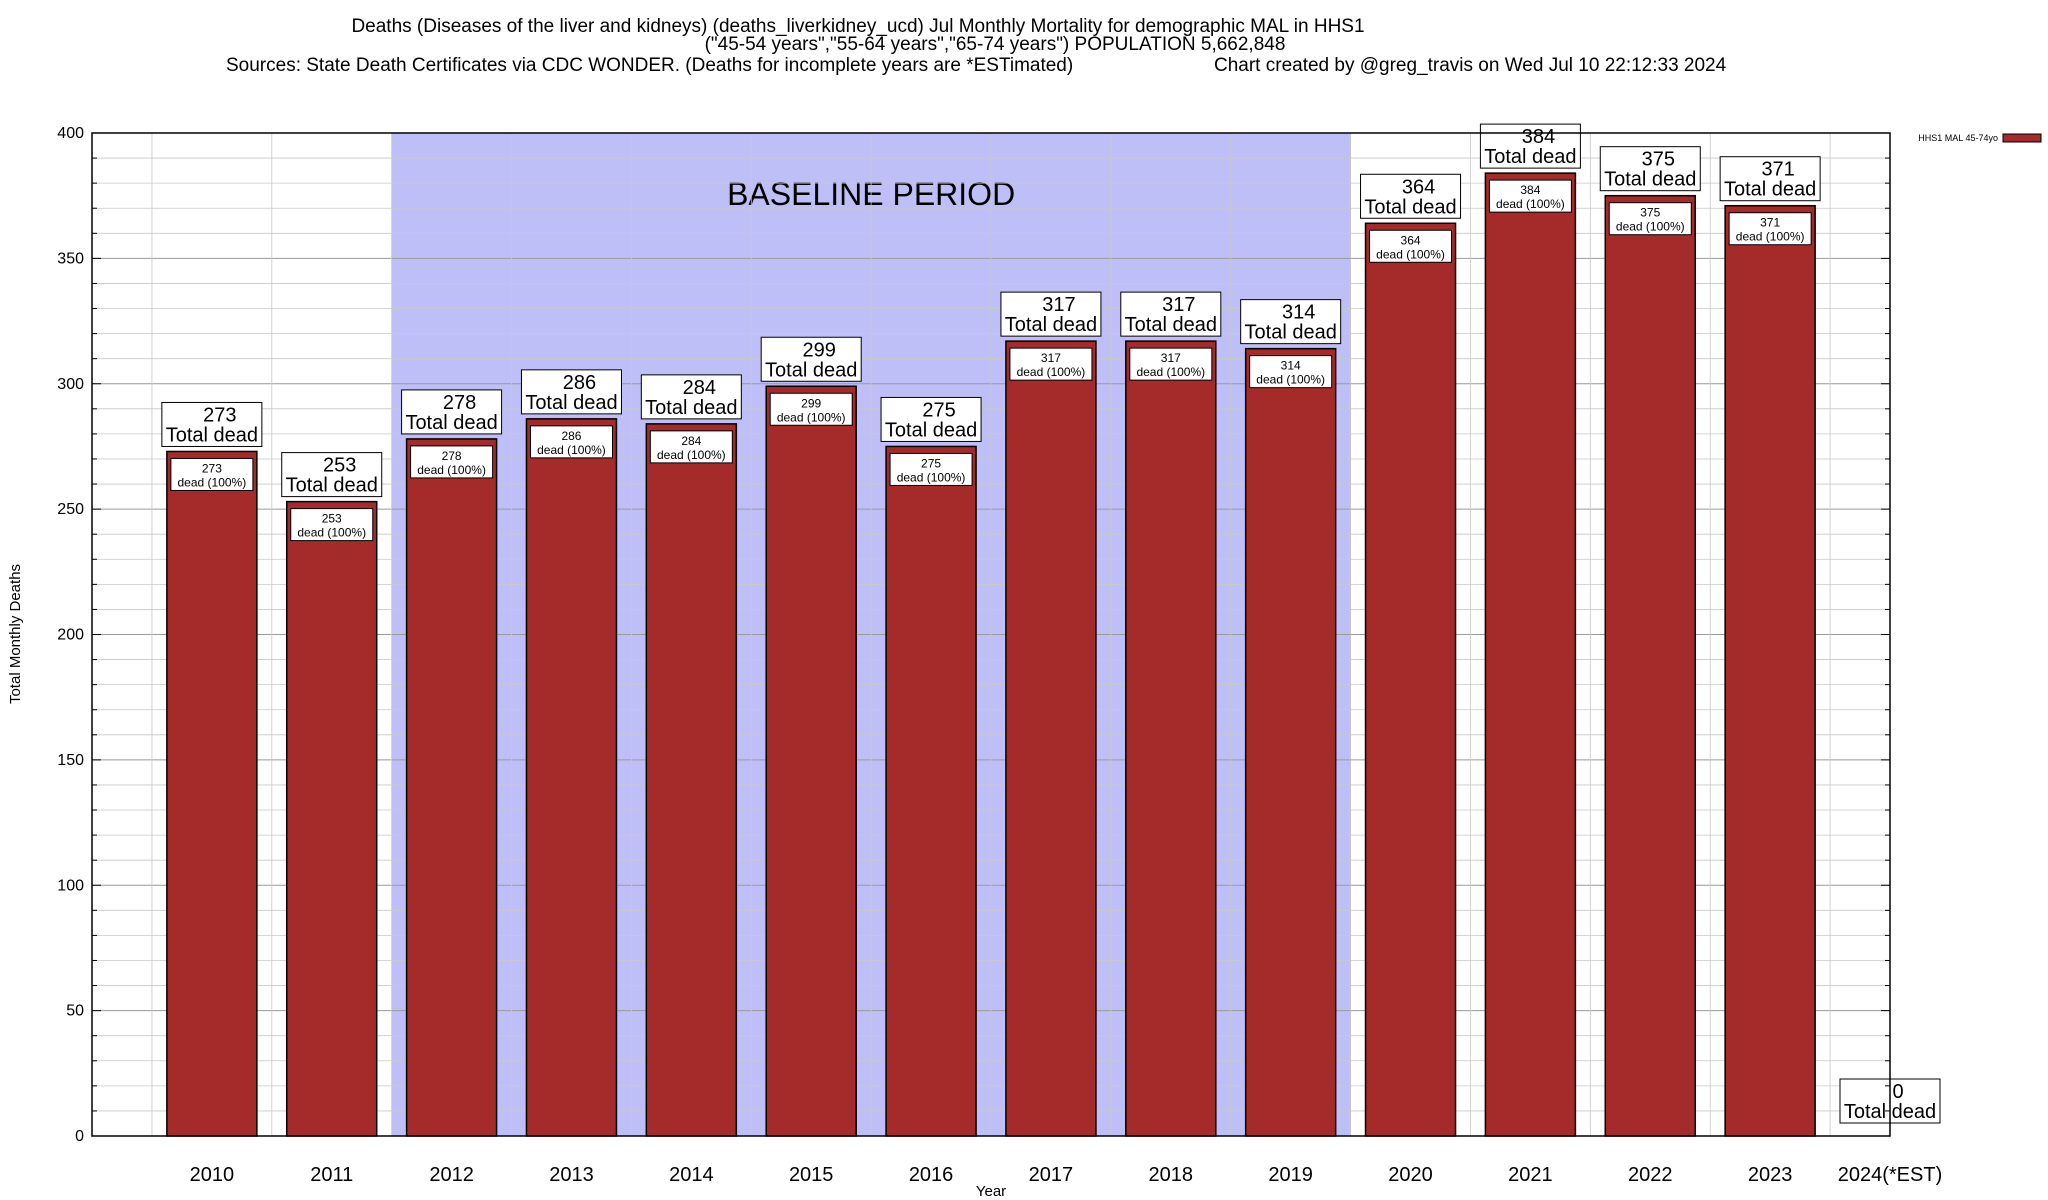 The image size is (2048, 1200). Describe the element at coordinates (451, 1175) in the screenshot. I see `x-tick-label: 2012` at that location.